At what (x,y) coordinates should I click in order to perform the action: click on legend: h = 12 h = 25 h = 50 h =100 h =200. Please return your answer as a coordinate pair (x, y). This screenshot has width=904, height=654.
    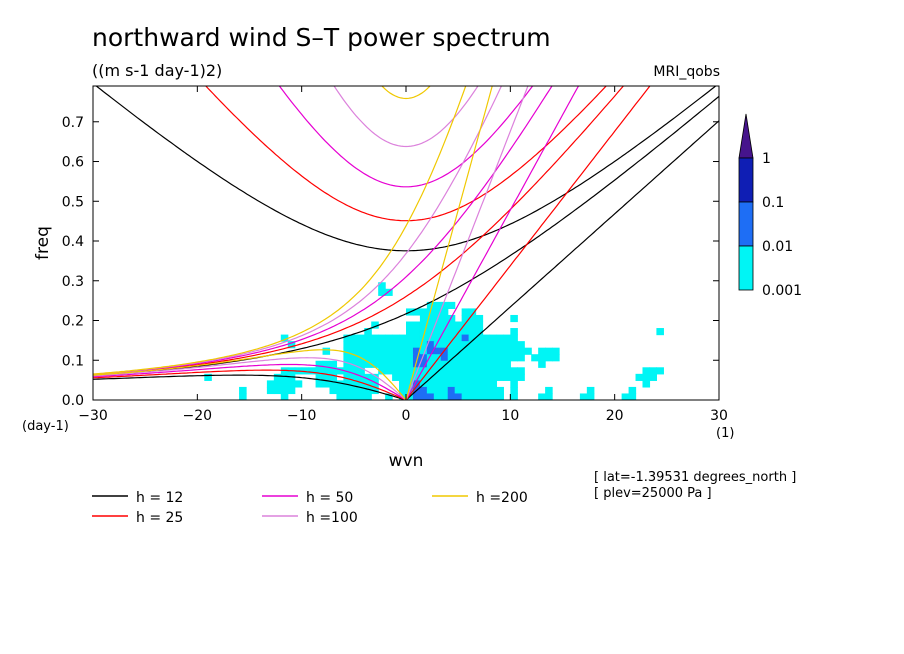
    Looking at the image, I should click on (310, 508).